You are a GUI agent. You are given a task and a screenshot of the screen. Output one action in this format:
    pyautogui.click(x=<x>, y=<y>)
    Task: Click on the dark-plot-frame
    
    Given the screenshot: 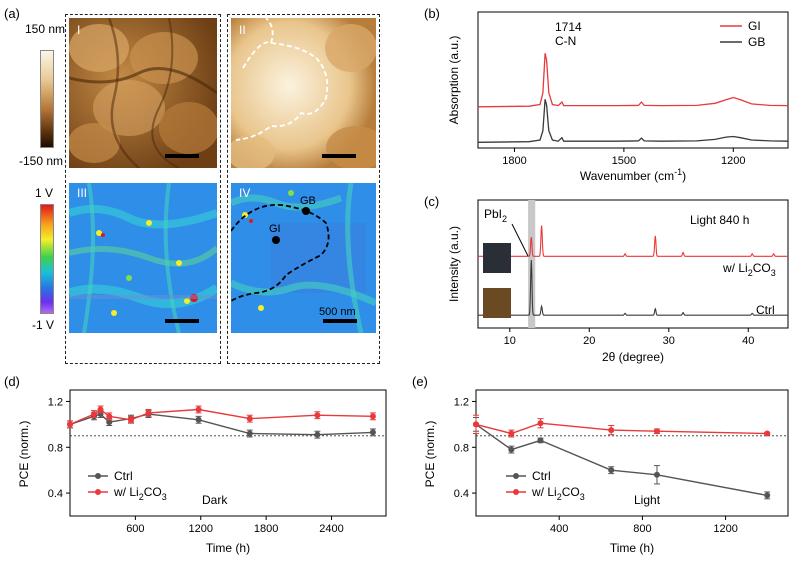 What is the action you would take?
    pyautogui.click(x=228, y=453)
    